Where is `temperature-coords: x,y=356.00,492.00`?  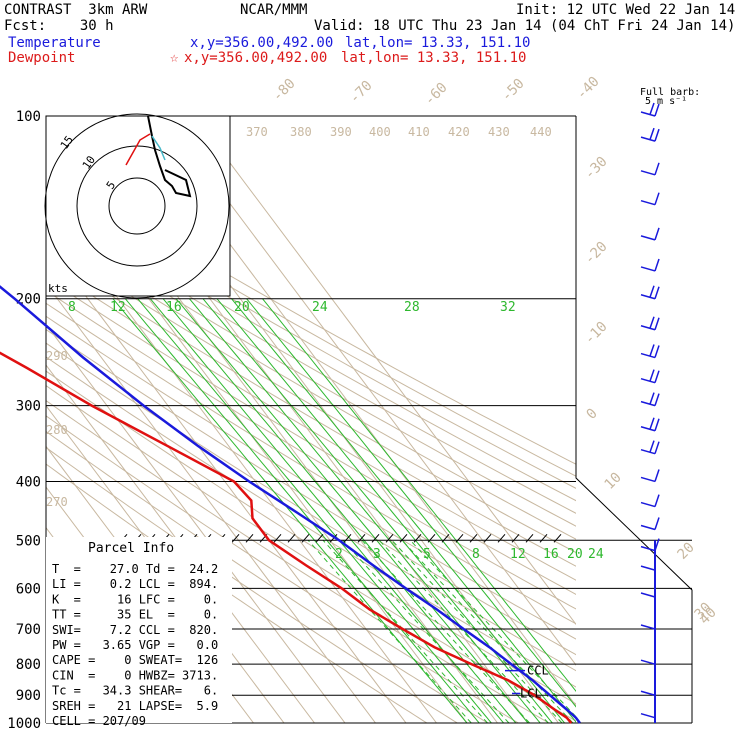 temperature-coords: x,y=356.00,492.00 is located at coordinates (262, 43).